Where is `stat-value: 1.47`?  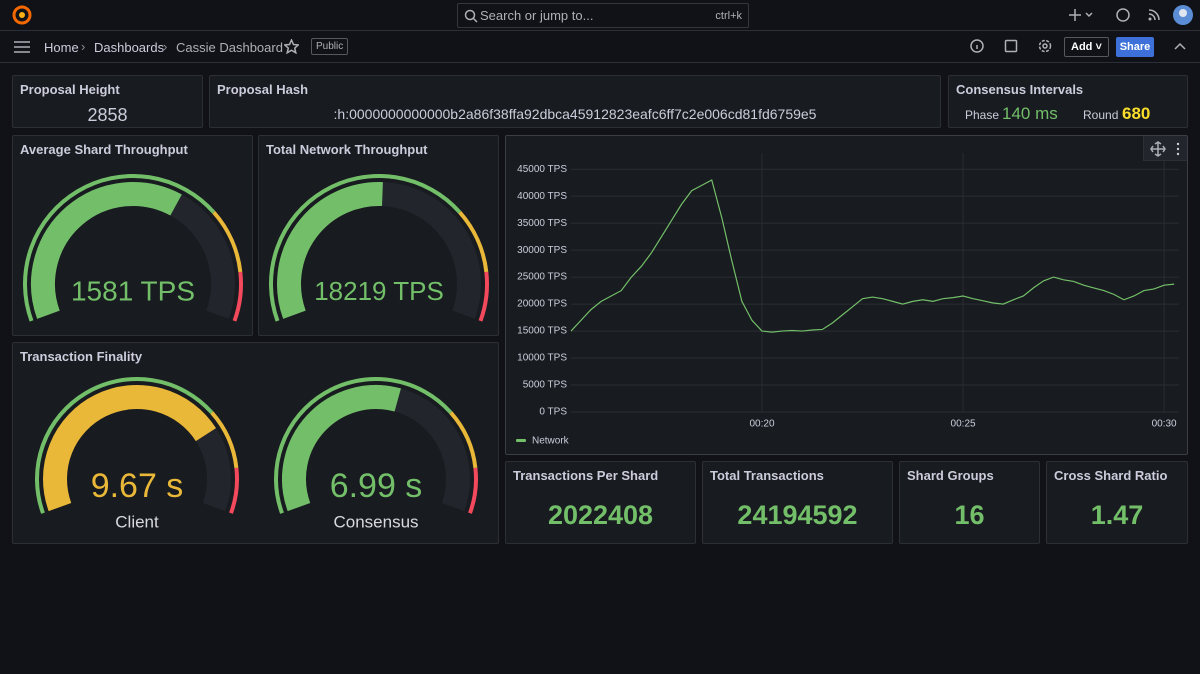
stat-value: 1.47 is located at coordinates (1117, 515).